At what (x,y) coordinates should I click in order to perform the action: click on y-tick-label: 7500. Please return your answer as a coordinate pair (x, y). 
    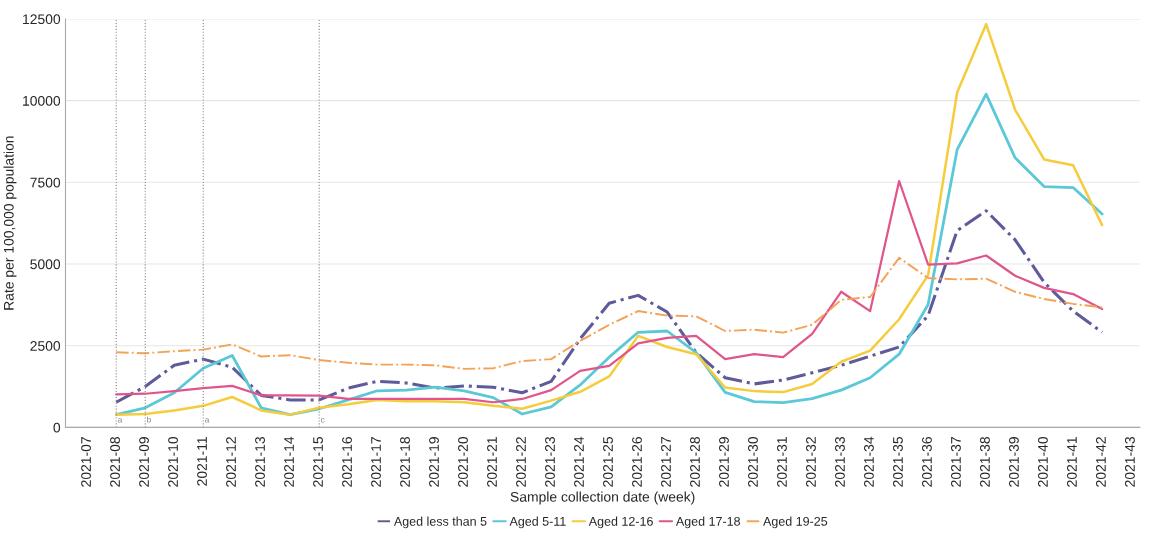
    Looking at the image, I should click on (45, 182).